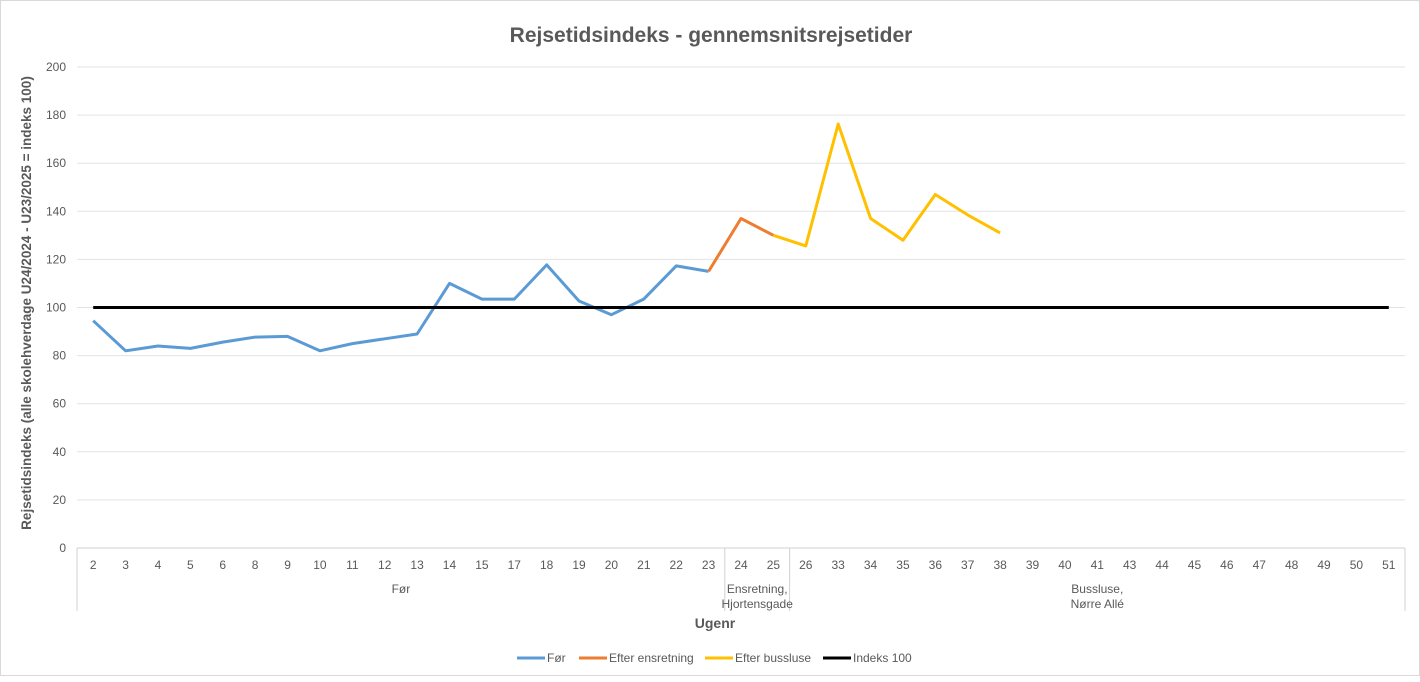 The width and height of the screenshot is (1420, 682). What do you see at coordinates (1065, 565) in the screenshot?
I see `x-tick-label: 40` at bounding box center [1065, 565].